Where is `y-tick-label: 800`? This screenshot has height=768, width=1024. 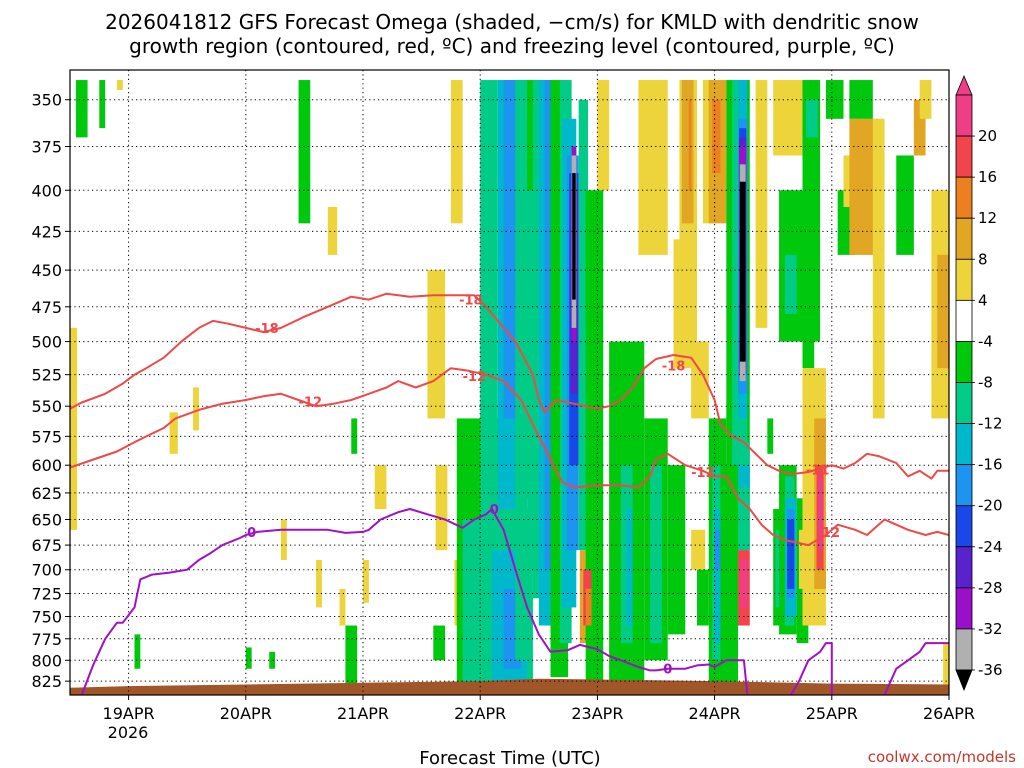
y-tick-label: 800 is located at coordinates (46, 660).